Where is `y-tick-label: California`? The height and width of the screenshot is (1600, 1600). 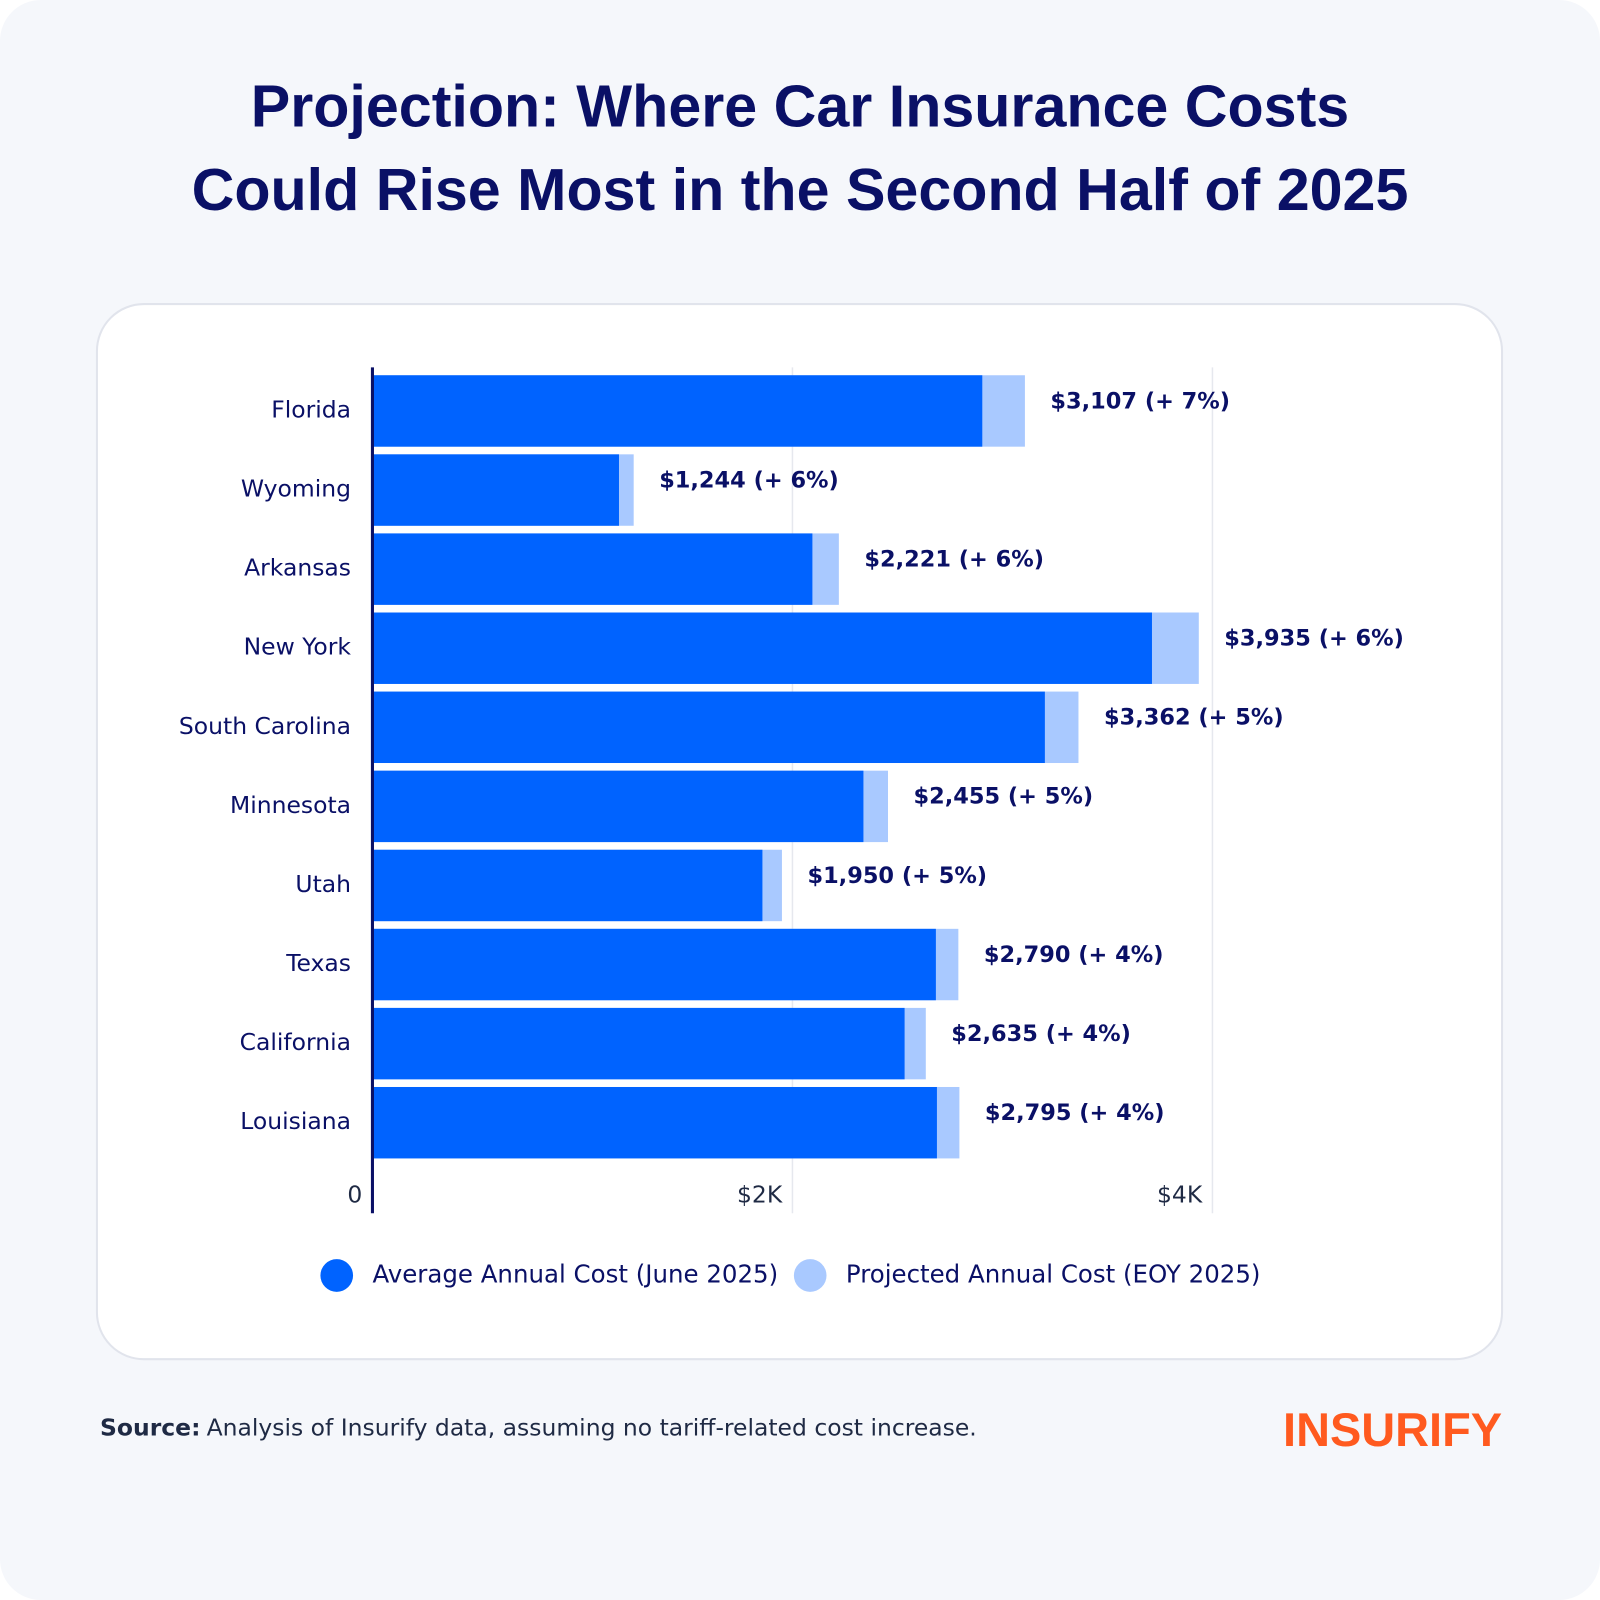
y-tick-label: California is located at coordinates (295, 1042).